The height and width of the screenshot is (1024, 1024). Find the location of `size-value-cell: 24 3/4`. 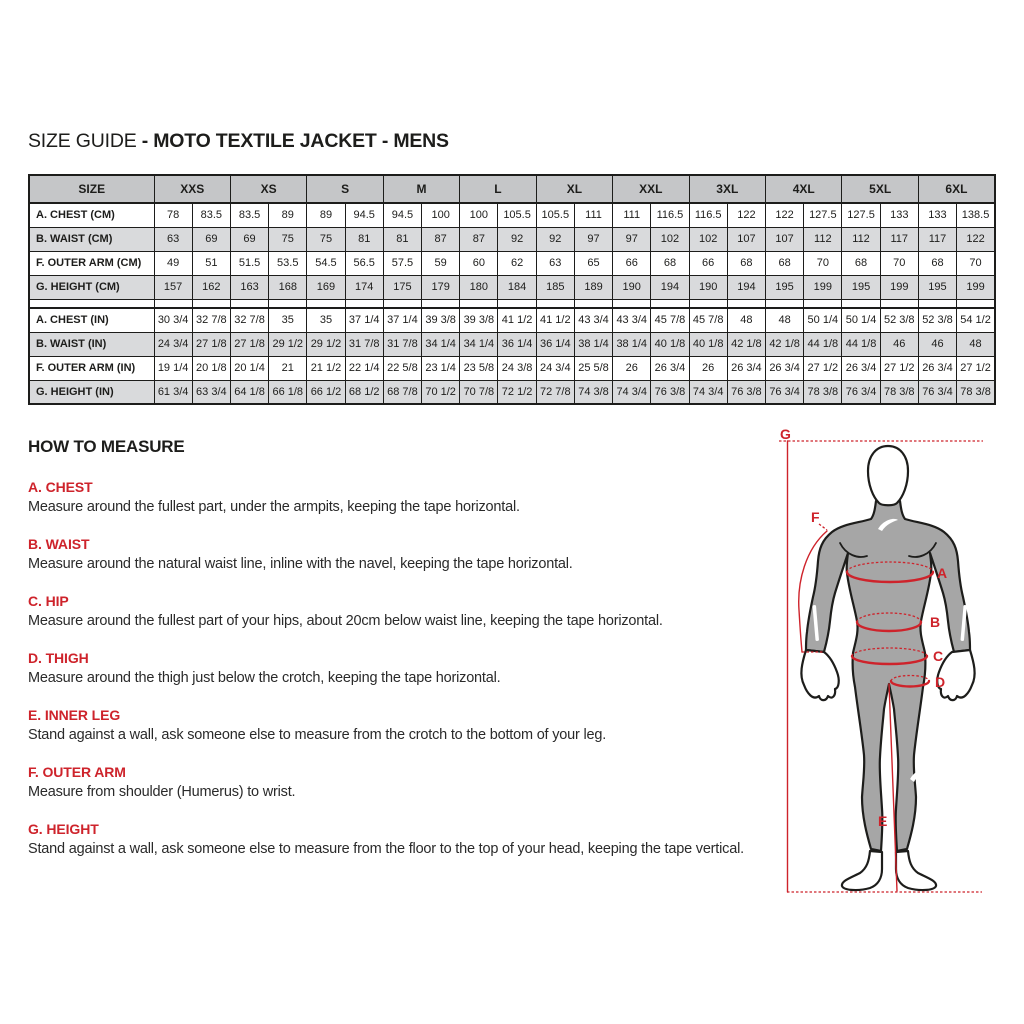

size-value-cell: 24 3/4 is located at coordinates (555, 368).